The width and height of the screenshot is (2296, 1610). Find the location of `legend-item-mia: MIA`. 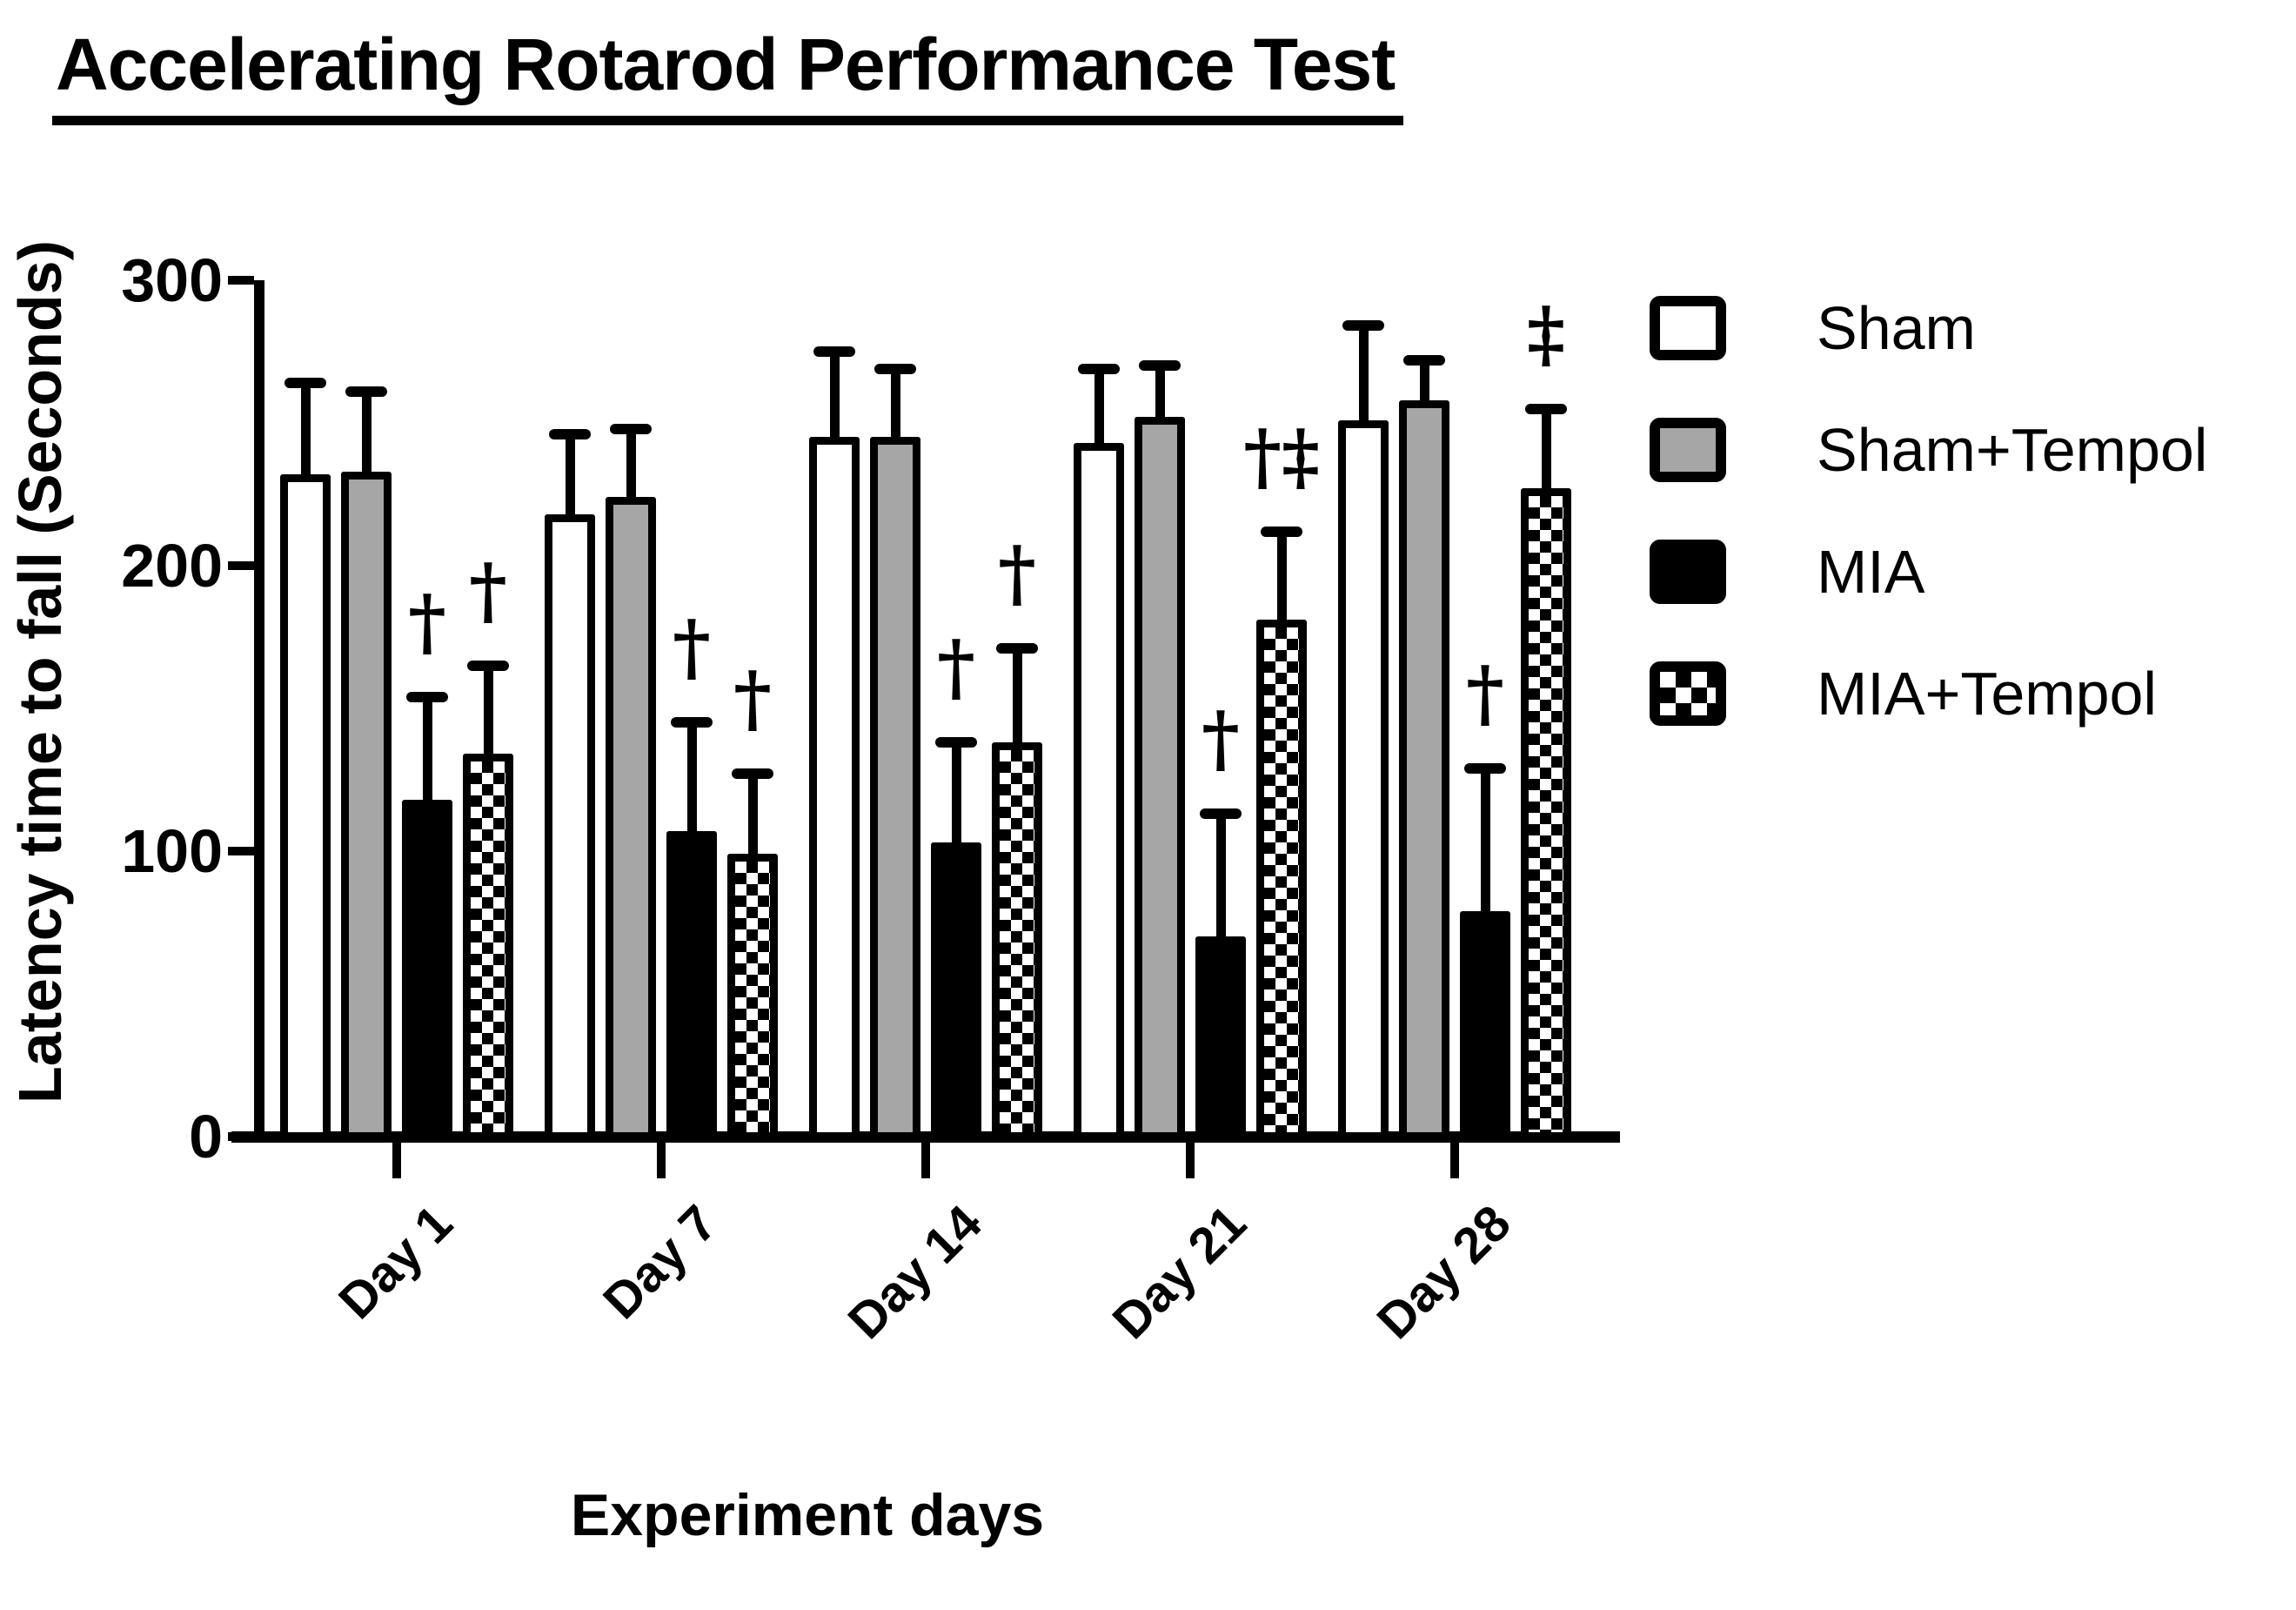

legend-item-mia: MIA is located at coordinates (1787, 572).